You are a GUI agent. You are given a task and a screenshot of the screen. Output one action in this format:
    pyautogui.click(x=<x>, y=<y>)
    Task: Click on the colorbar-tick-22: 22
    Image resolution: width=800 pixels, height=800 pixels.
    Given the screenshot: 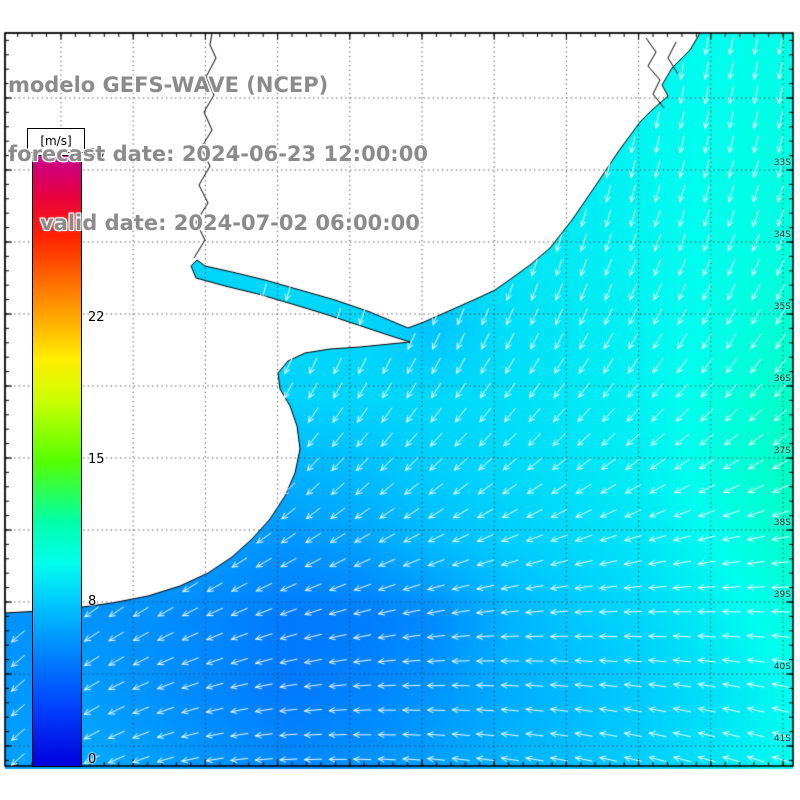 What is the action you would take?
    pyautogui.click(x=96, y=317)
    